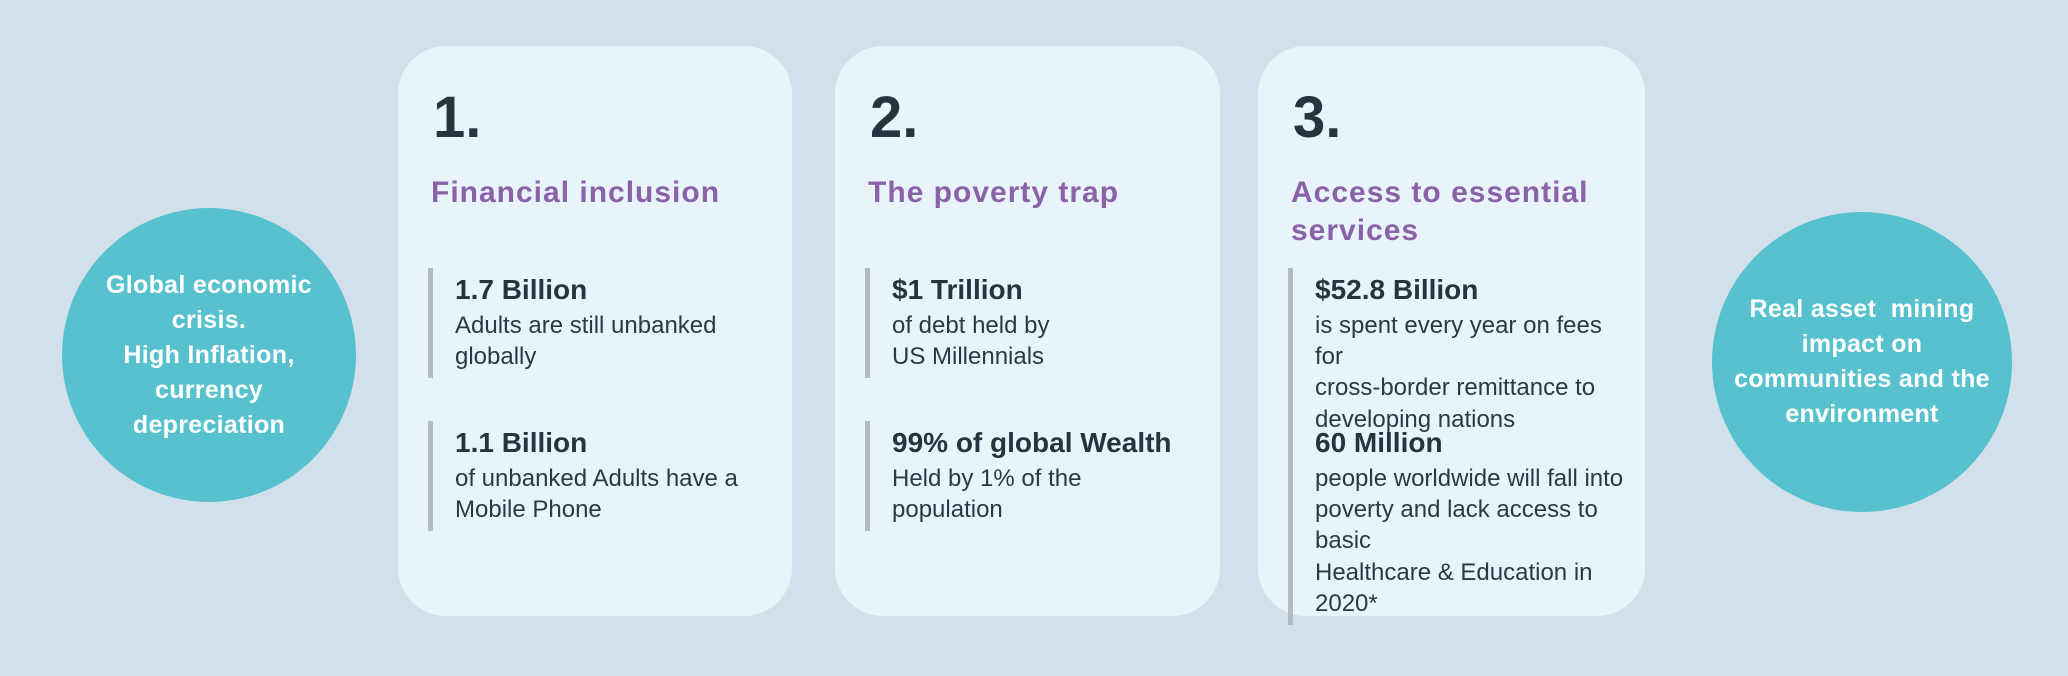  What do you see at coordinates (457, 117) in the screenshot?
I see `card-number: 1.` at bounding box center [457, 117].